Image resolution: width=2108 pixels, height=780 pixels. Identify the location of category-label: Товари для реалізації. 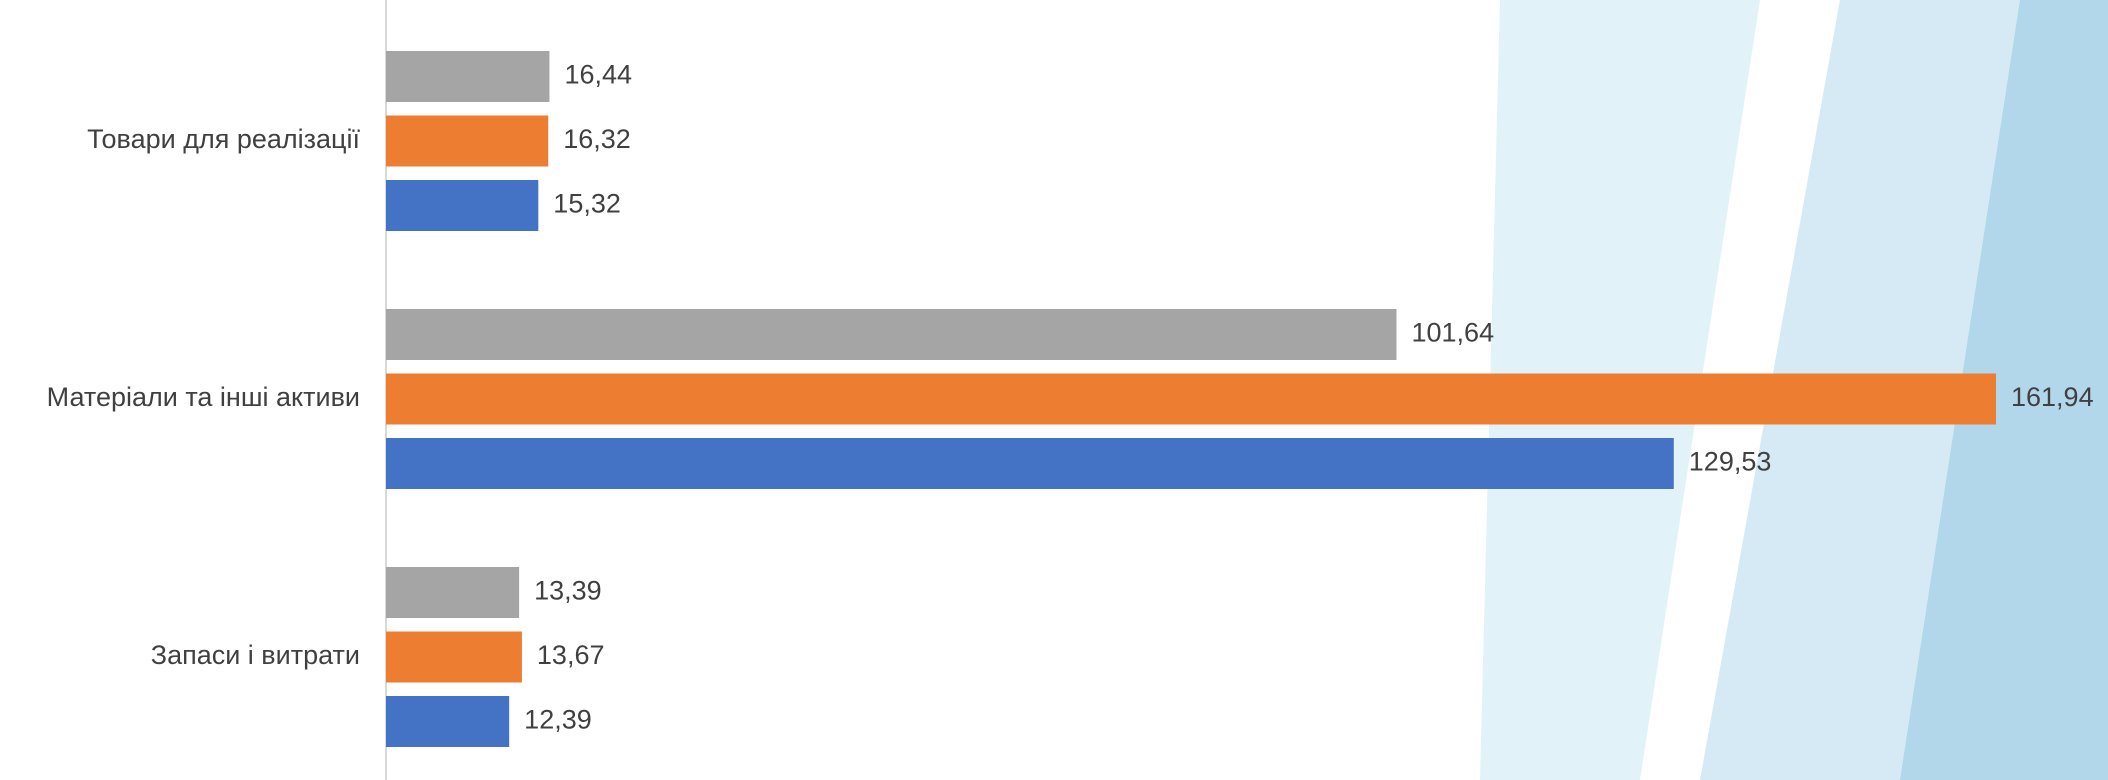
(223, 139).